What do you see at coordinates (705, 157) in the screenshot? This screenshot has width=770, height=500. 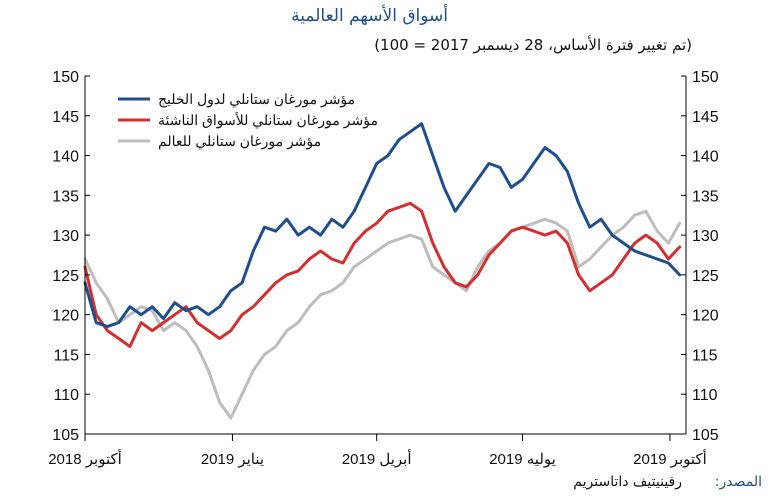 I see `y-tick-label-right: 140` at bounding box center [705, 157].